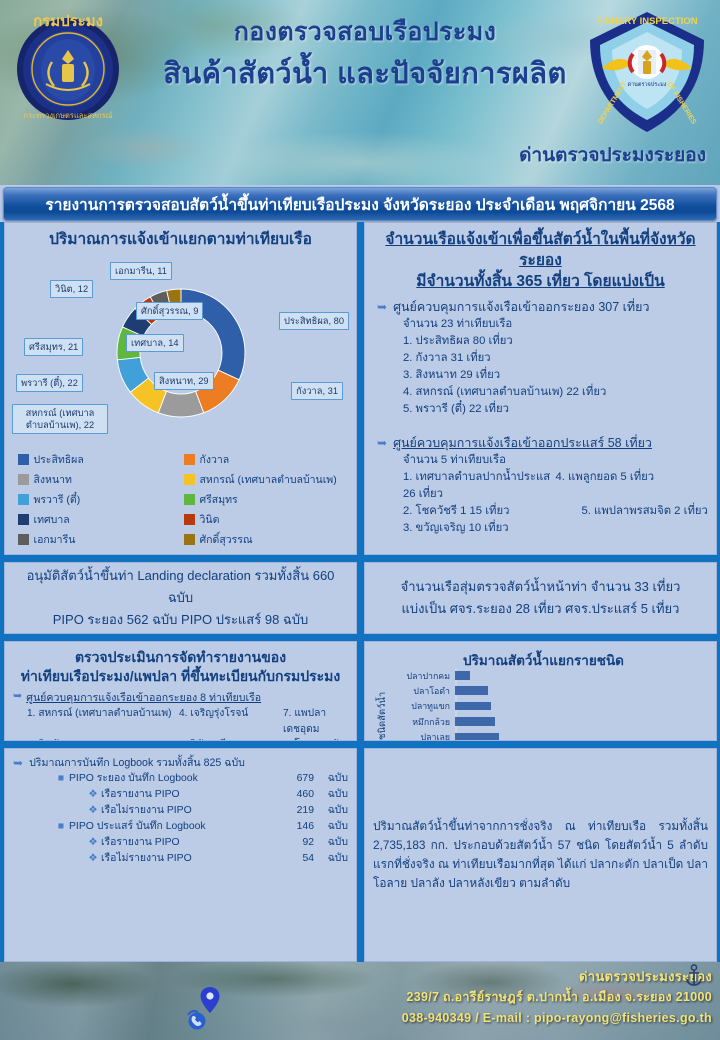 This screenshot has width=720, height=1040. What do you see at coordinates (263, 499) in the screenshot?
I see `legend-item: ศรีสมุทร` at bounding box center [263, 499].